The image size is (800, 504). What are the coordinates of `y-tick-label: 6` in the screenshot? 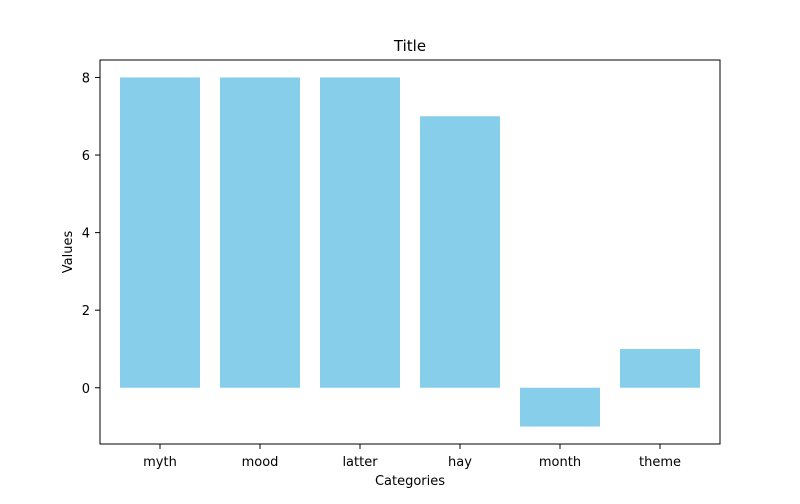 It's located at (86, 156).